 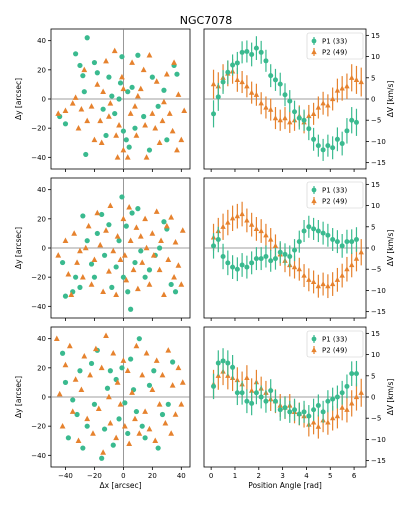 What do you see at coordinates (123, 476) in the screenshot?
I see `x-tick-label: 0` at bounding box center [123, 476].